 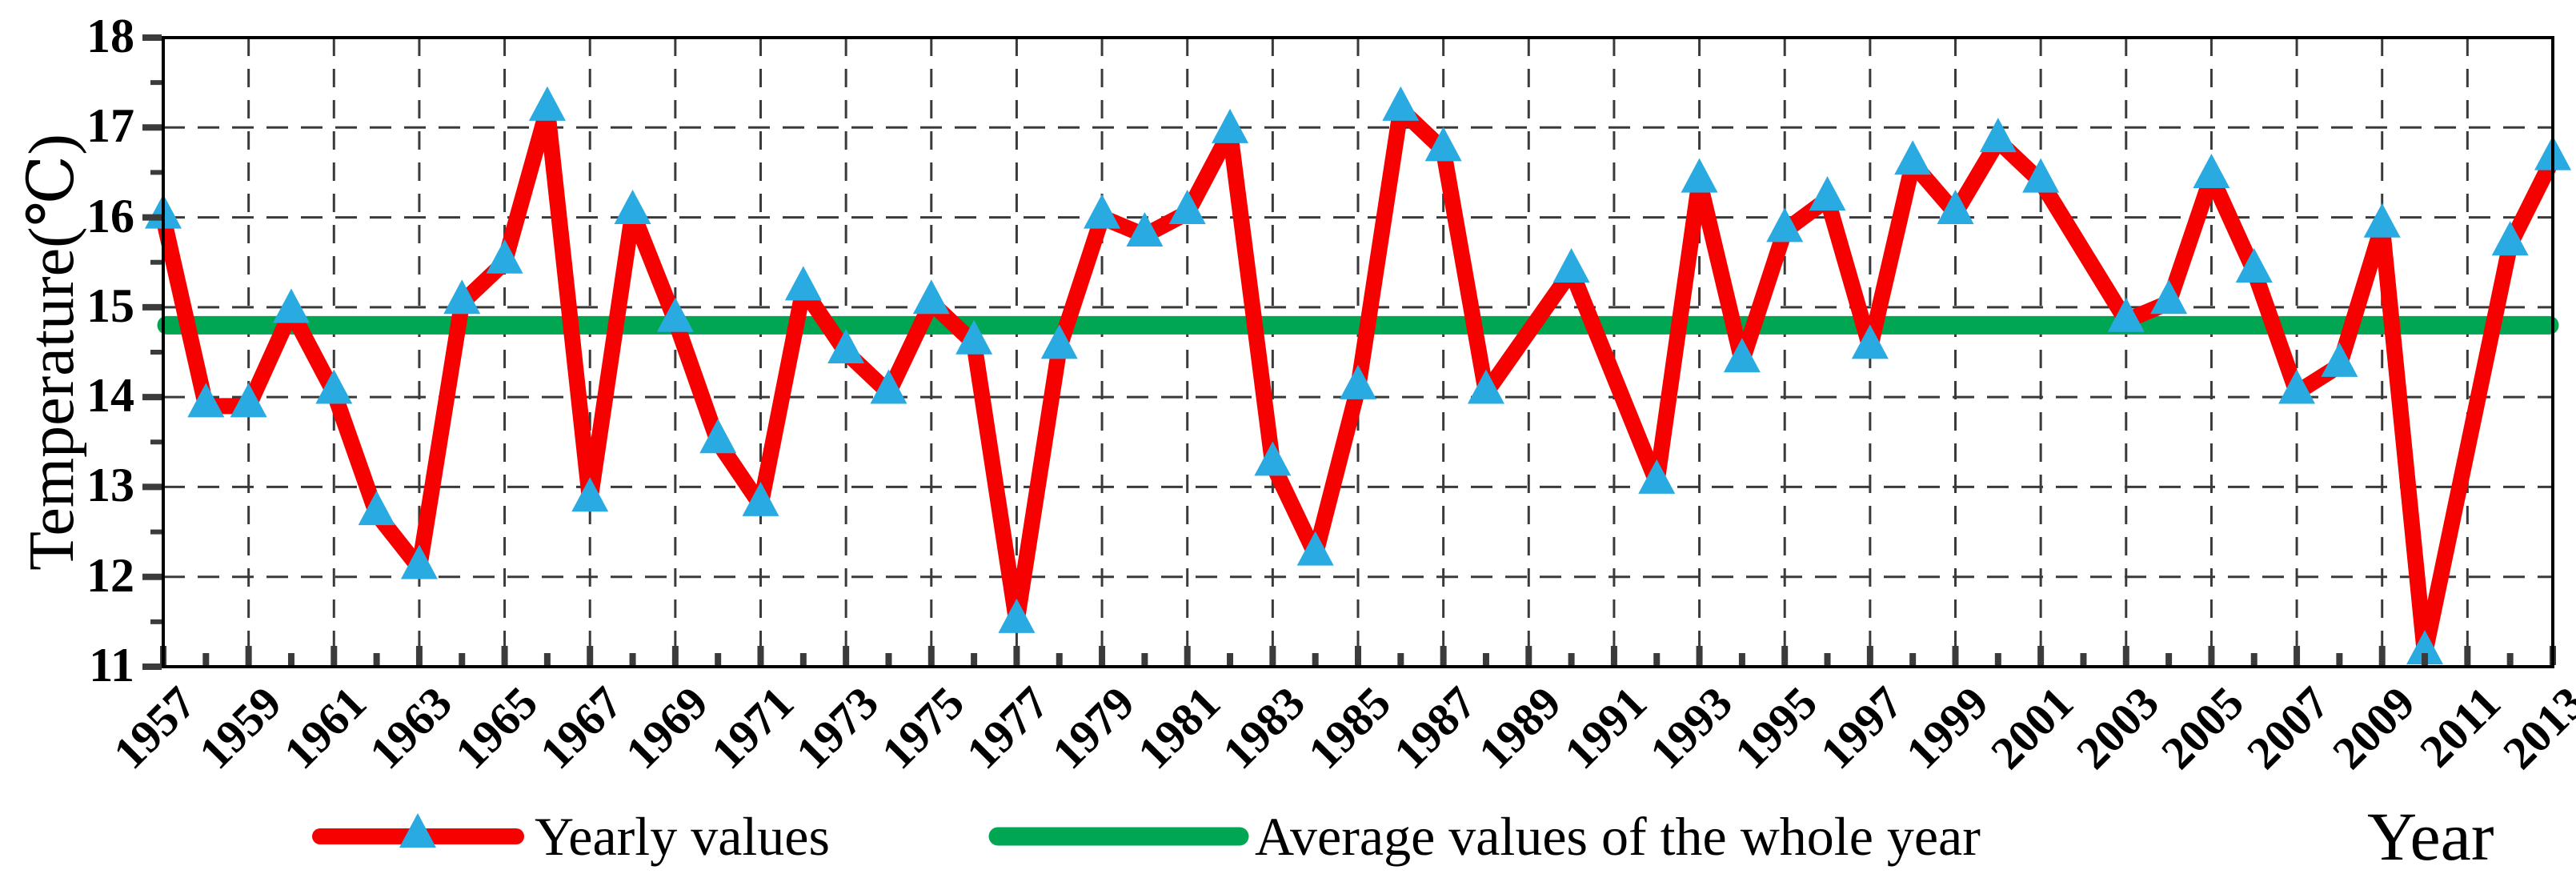 What do you see at coordinates (376, 508) in the screenshot?
I see `marker-1962` at bounding box center [376, 508].